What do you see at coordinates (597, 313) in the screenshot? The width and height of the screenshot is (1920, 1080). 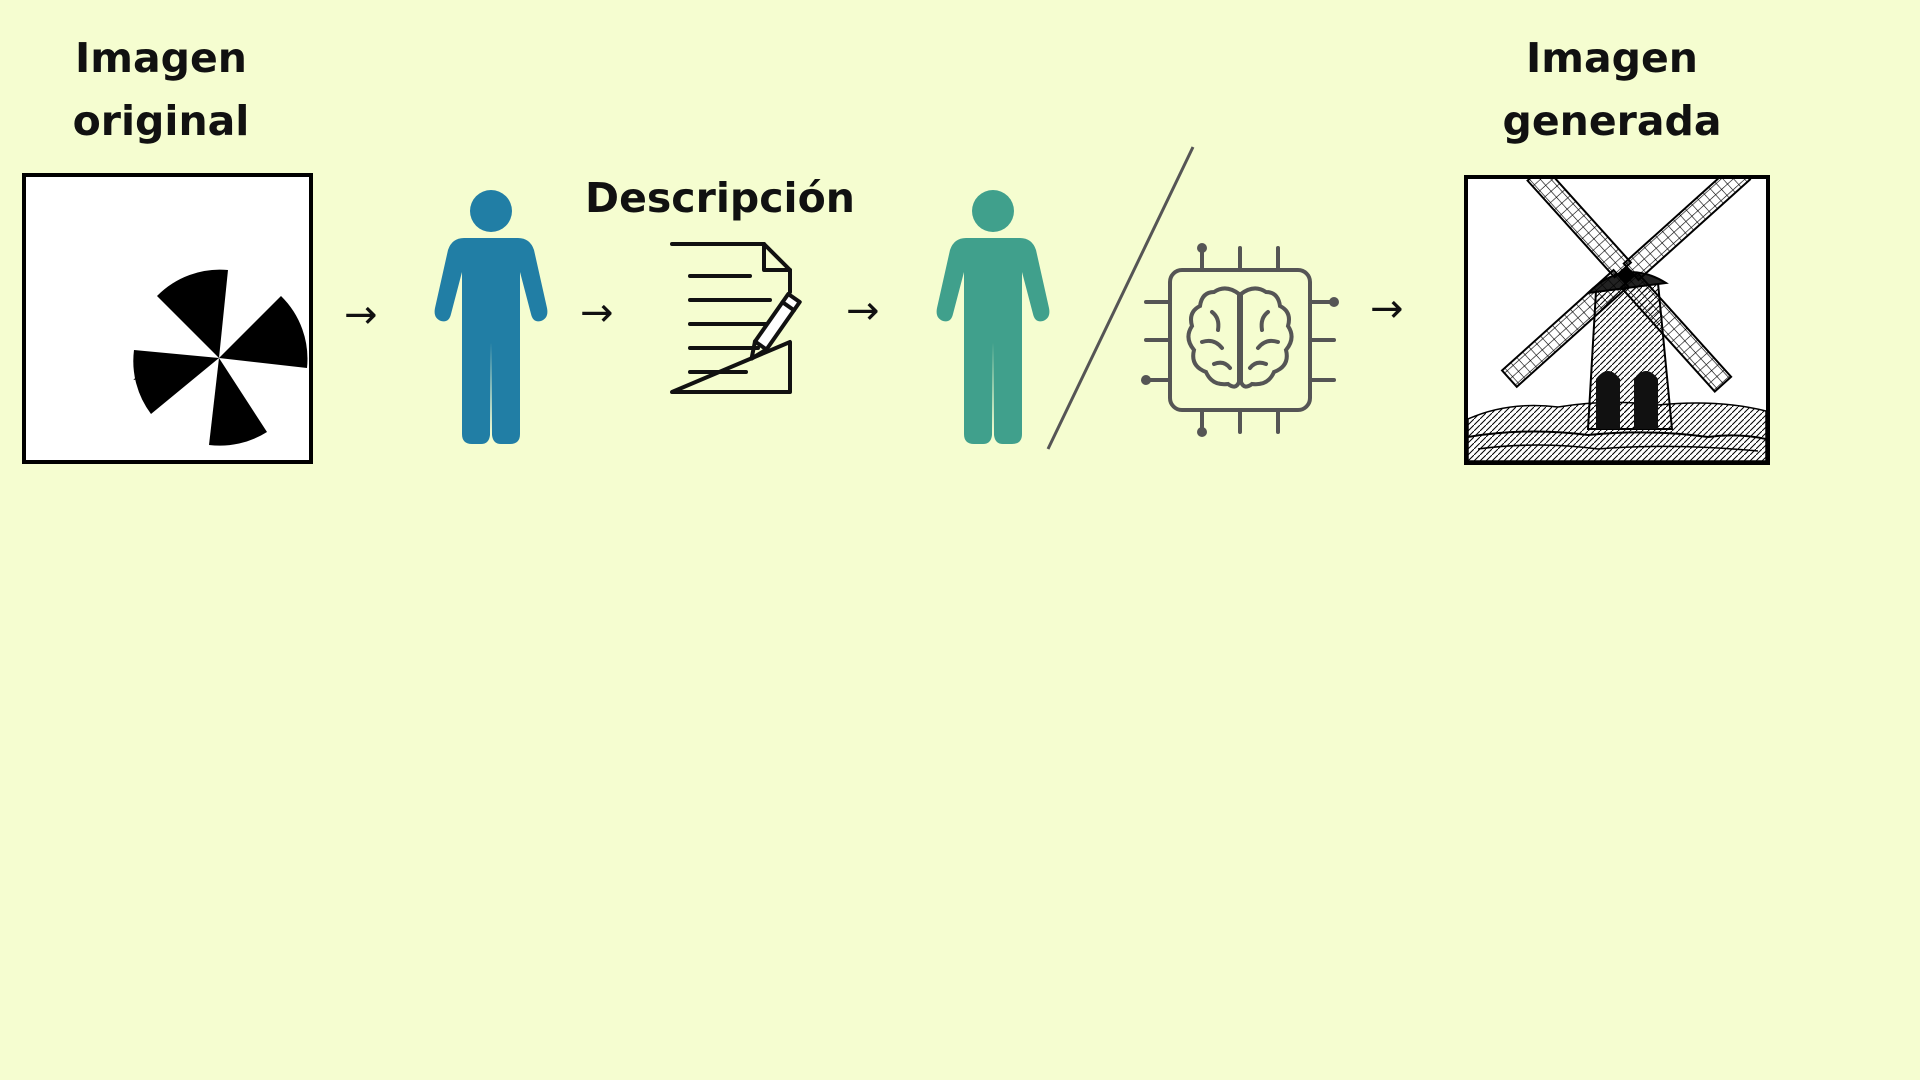 I see `arrow-2: →` at bounding box center [597, 313].